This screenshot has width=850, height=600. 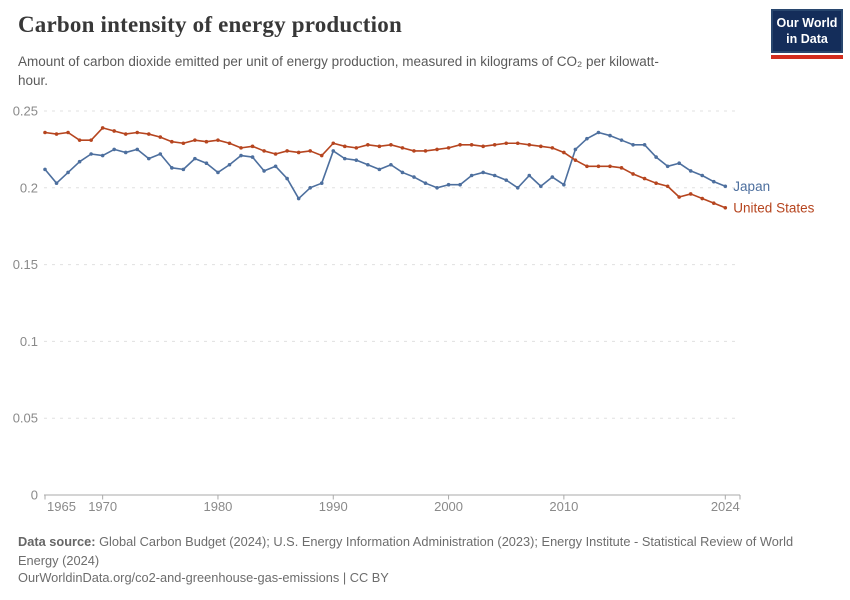 What do you see at coordinates (392, 504) in the screenshot?
I see `x-axis: 1965 1970 1980 1990 2000 2010 2024` at bounding box center [392, 504].